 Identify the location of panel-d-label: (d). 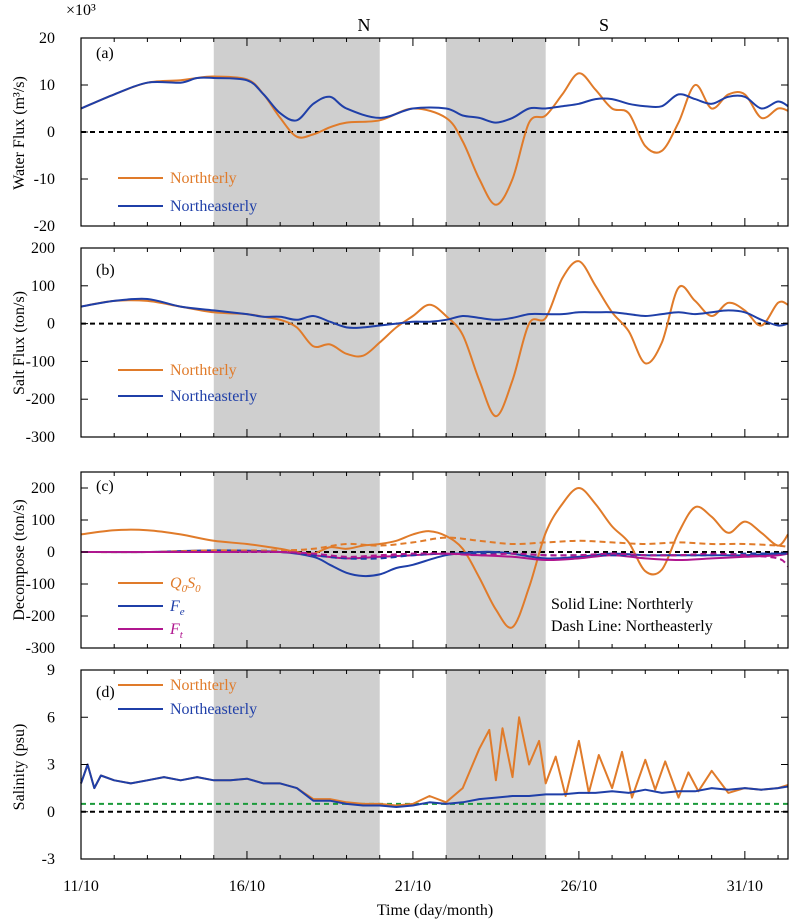
(105, 692).